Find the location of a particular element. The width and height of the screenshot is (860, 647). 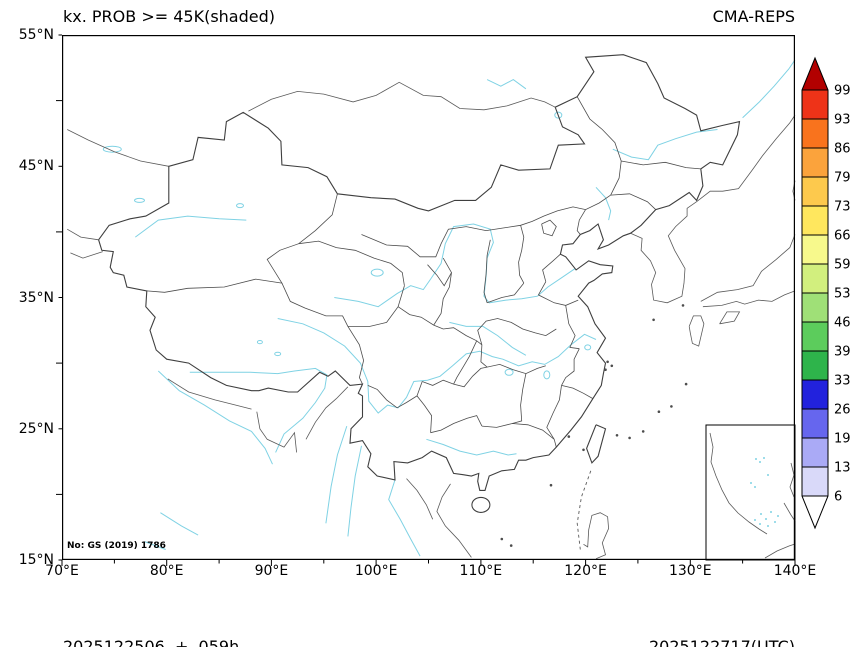

colorbar: 99 93 86 79 73 66 59 53 46 39 33 26 19 13 6 is located at coordinates (826, 293).